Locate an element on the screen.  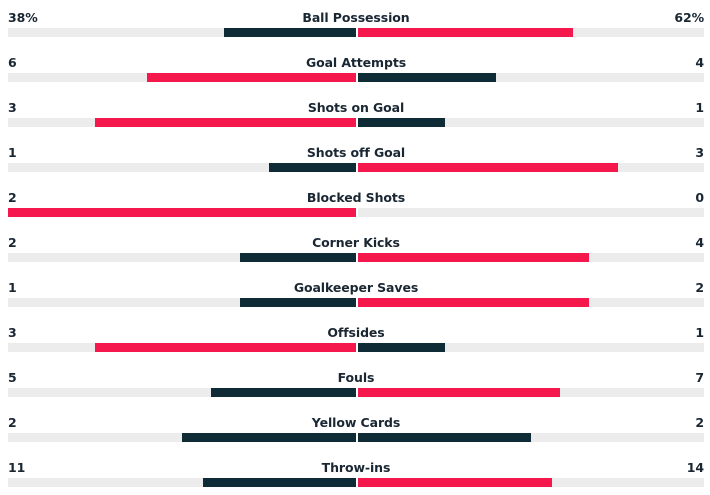
stat-row-offsides: 3 Offsides 1 is located at coordinates (355, 337).